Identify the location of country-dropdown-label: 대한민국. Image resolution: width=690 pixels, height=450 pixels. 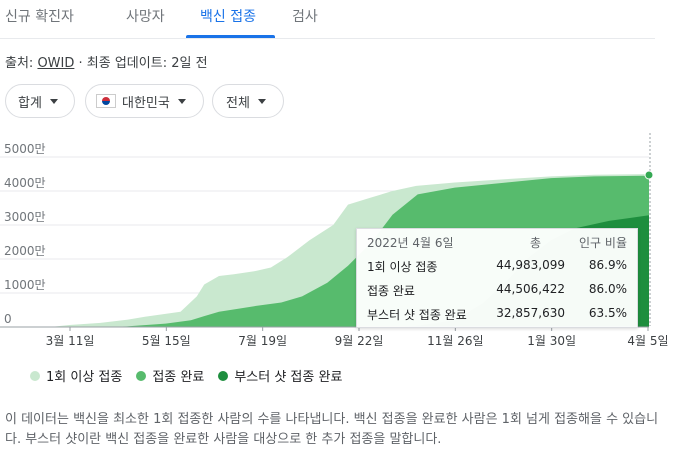
(146, 103).